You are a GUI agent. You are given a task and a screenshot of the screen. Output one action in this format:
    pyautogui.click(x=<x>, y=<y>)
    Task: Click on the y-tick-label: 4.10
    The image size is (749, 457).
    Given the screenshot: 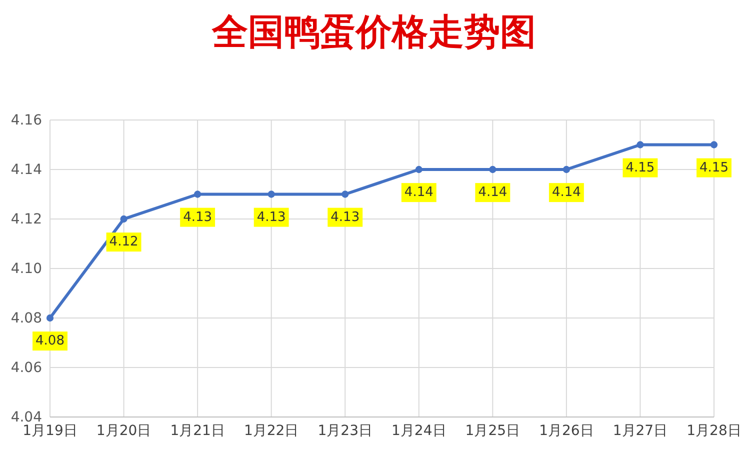 What is the action you would take?
    pyautogui.click(x=26, y=268)
    